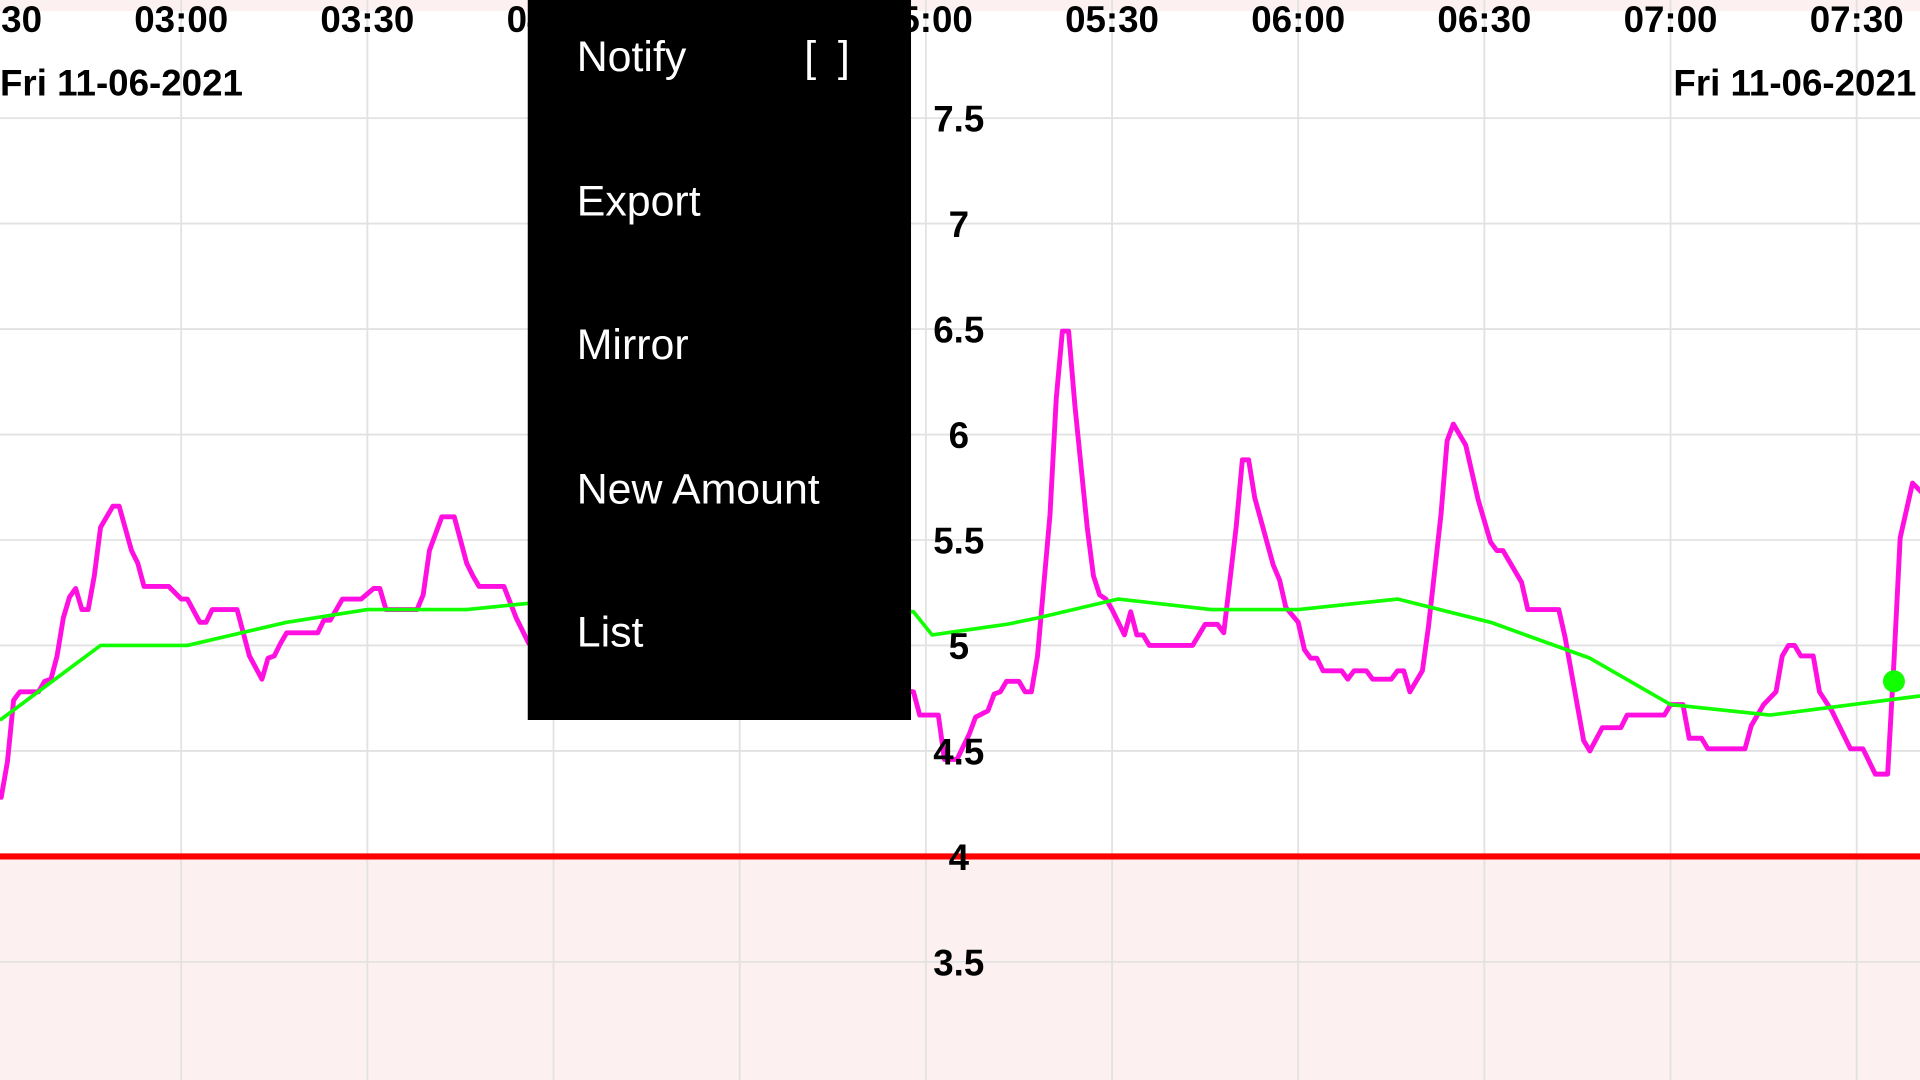 The width and height of the screenshot is (1920, 1080). Describe the element at coordinates (1112, 20) in the screenshot. I see `x-tick-label: 05:30` at that location.